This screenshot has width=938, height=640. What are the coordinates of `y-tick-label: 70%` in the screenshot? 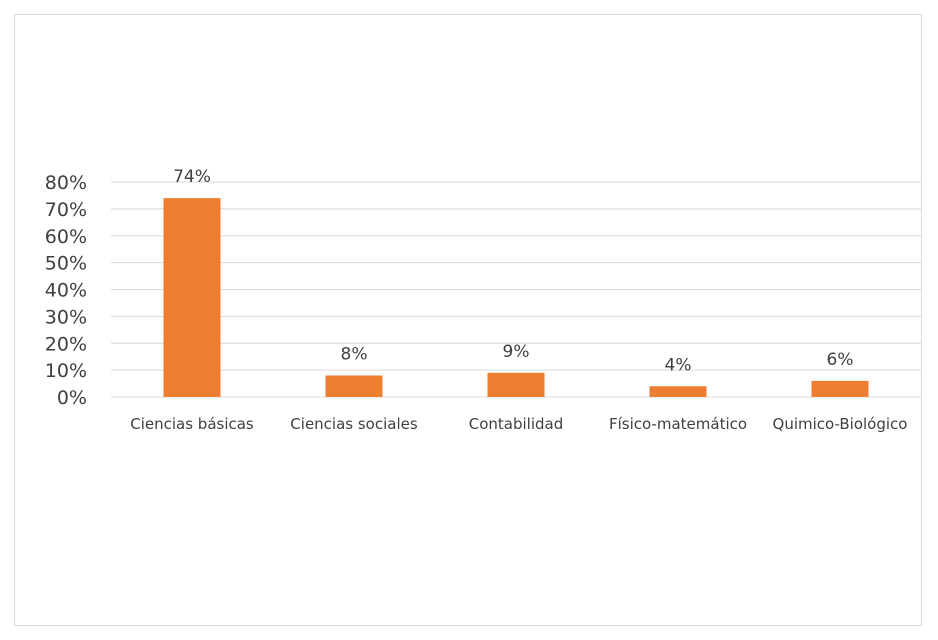 It's located at (66, 210).